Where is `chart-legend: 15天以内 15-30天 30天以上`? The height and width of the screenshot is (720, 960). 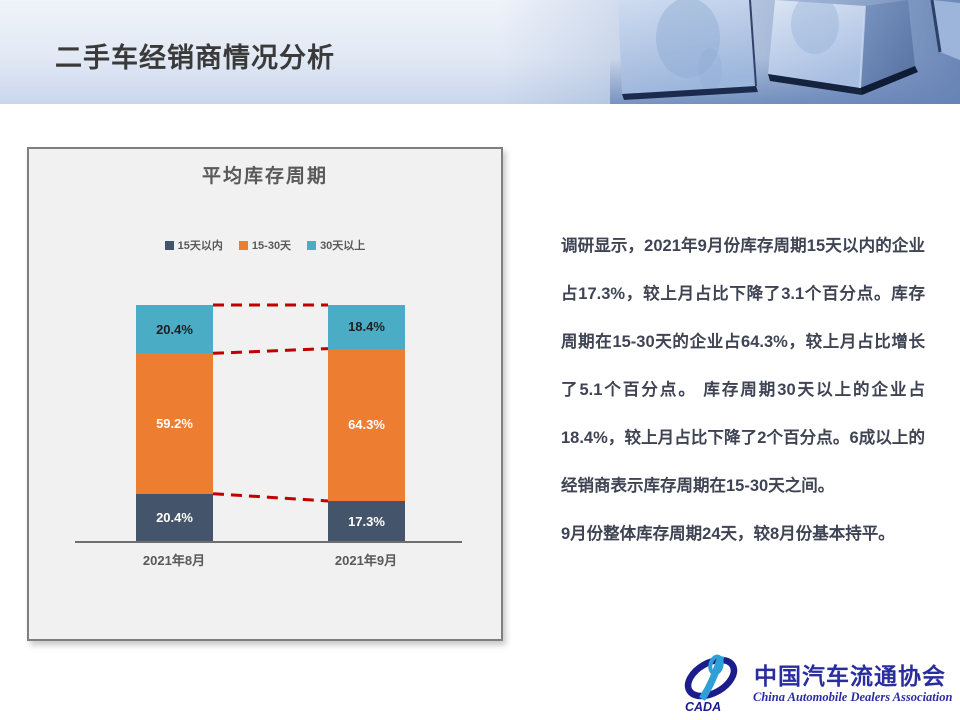
chart-legend: 15天以内 15-30天 30天以上 is located at coordinates (265, 245).